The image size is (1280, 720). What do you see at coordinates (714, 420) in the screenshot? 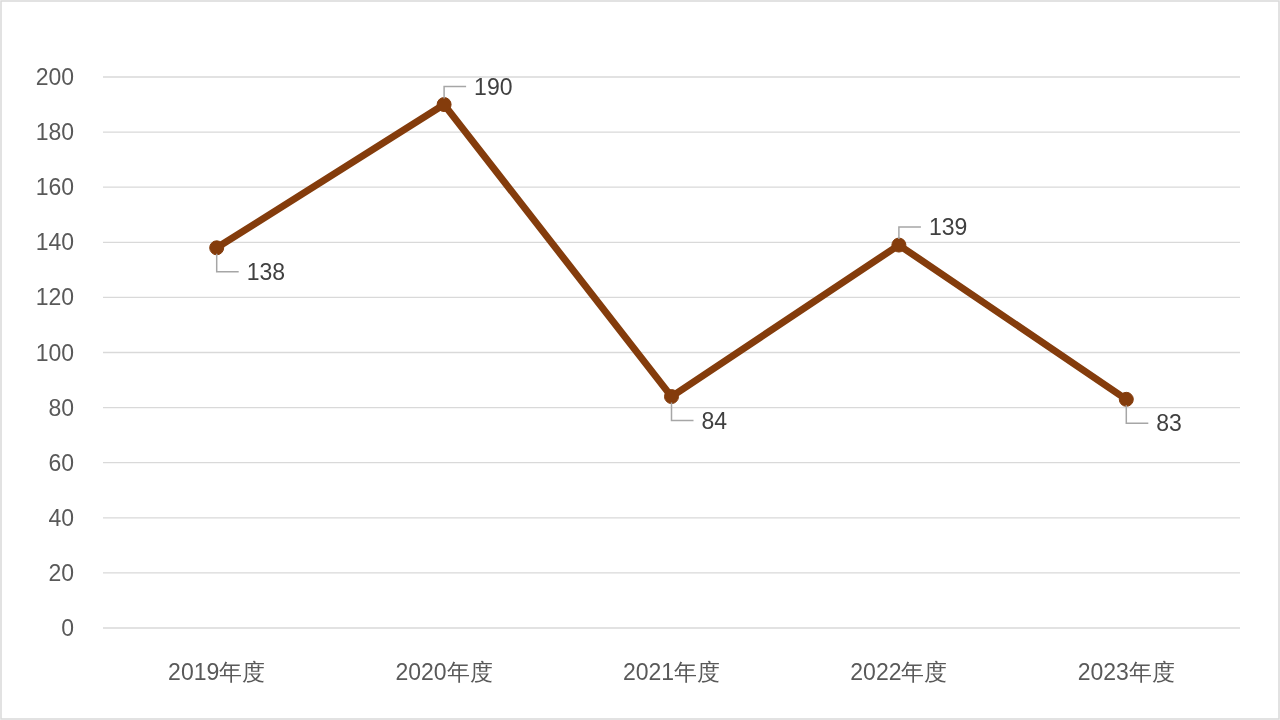
I see `data-label: 84` at bounding box center [714, 420].